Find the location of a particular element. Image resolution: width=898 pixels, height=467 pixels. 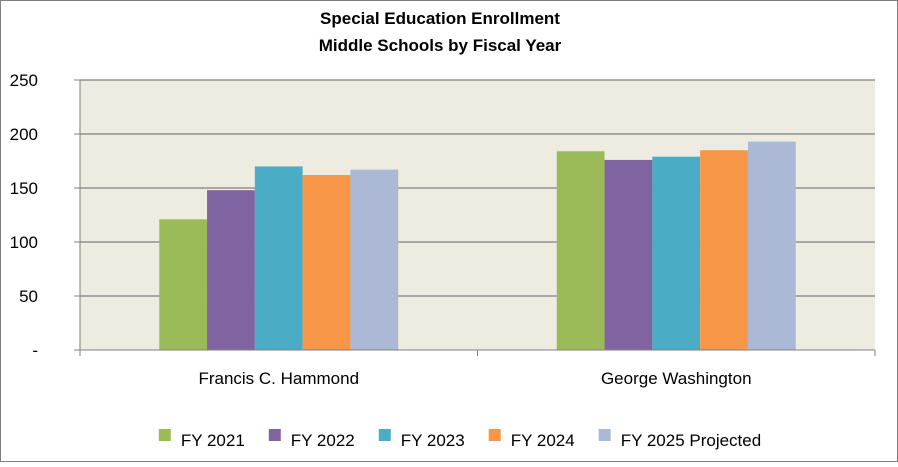

y-tick-label: 50 is located at coordinates (28, 296).